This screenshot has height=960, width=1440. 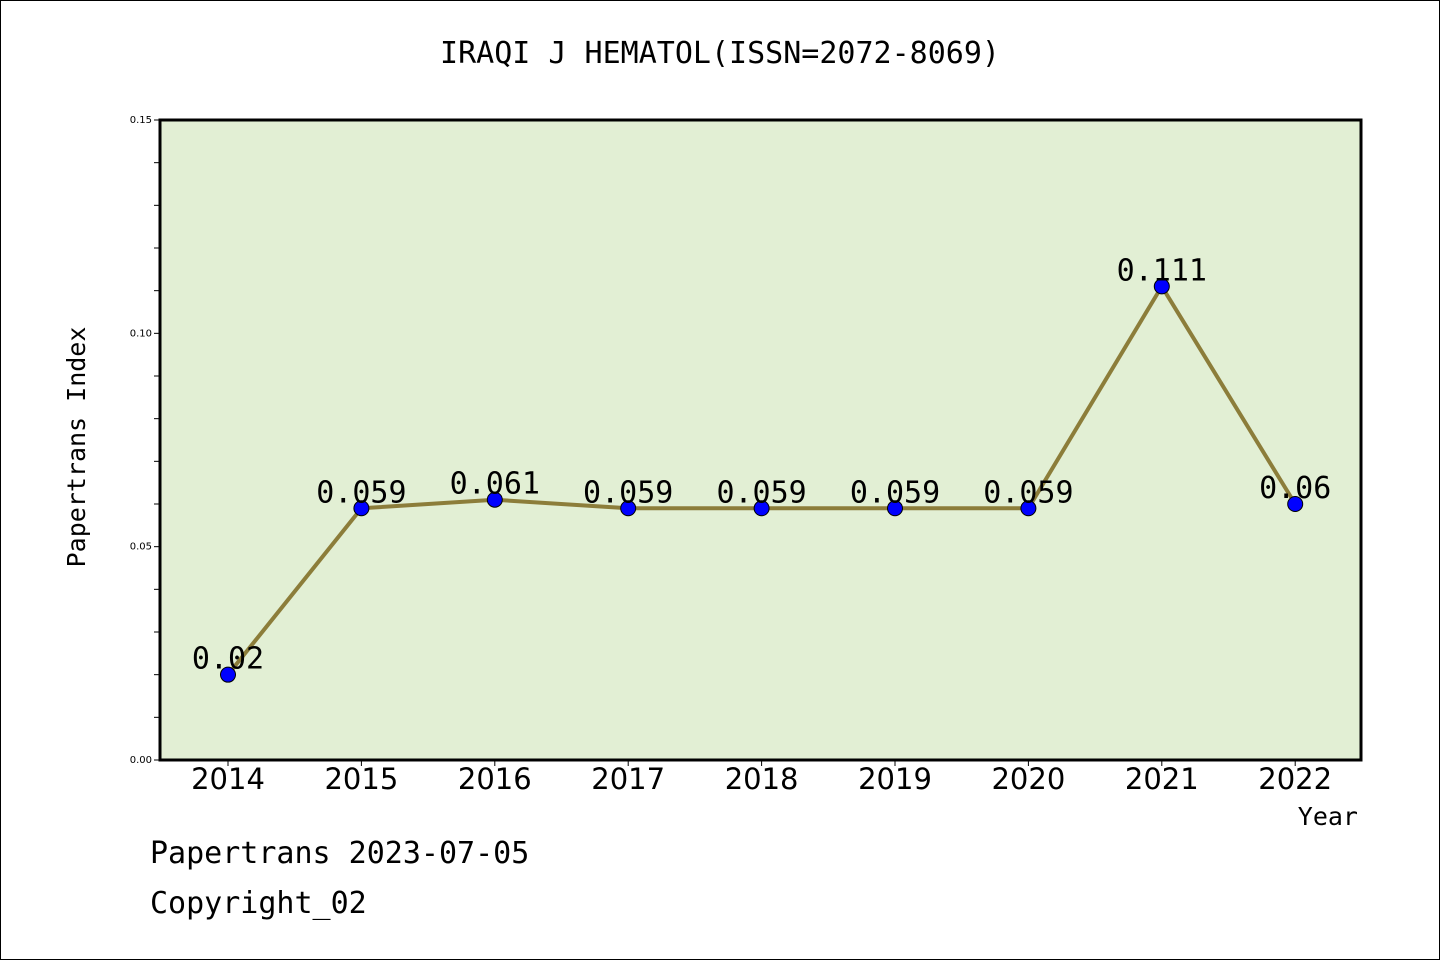 What do you see at coordinates (141, 333) in the screenshot?
I see `y-tick-label: 0.10` at bounding box center [141, 333].